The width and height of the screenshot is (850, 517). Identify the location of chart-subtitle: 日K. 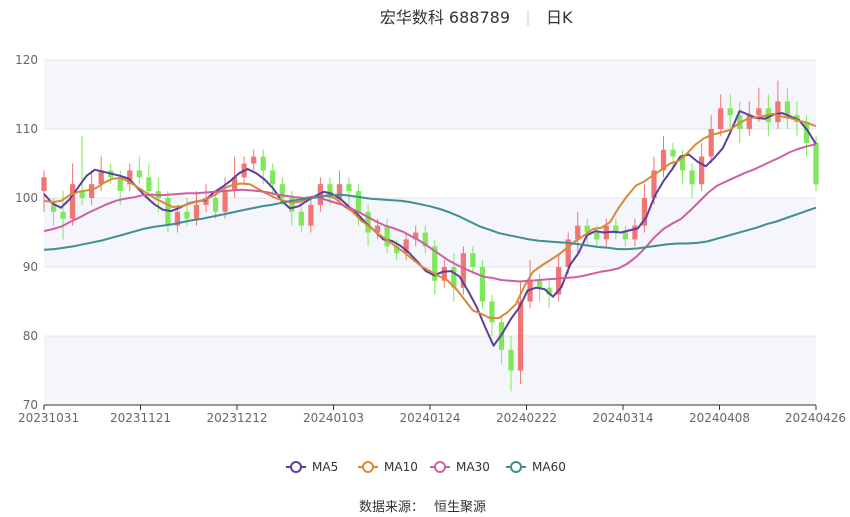
(559, 17).